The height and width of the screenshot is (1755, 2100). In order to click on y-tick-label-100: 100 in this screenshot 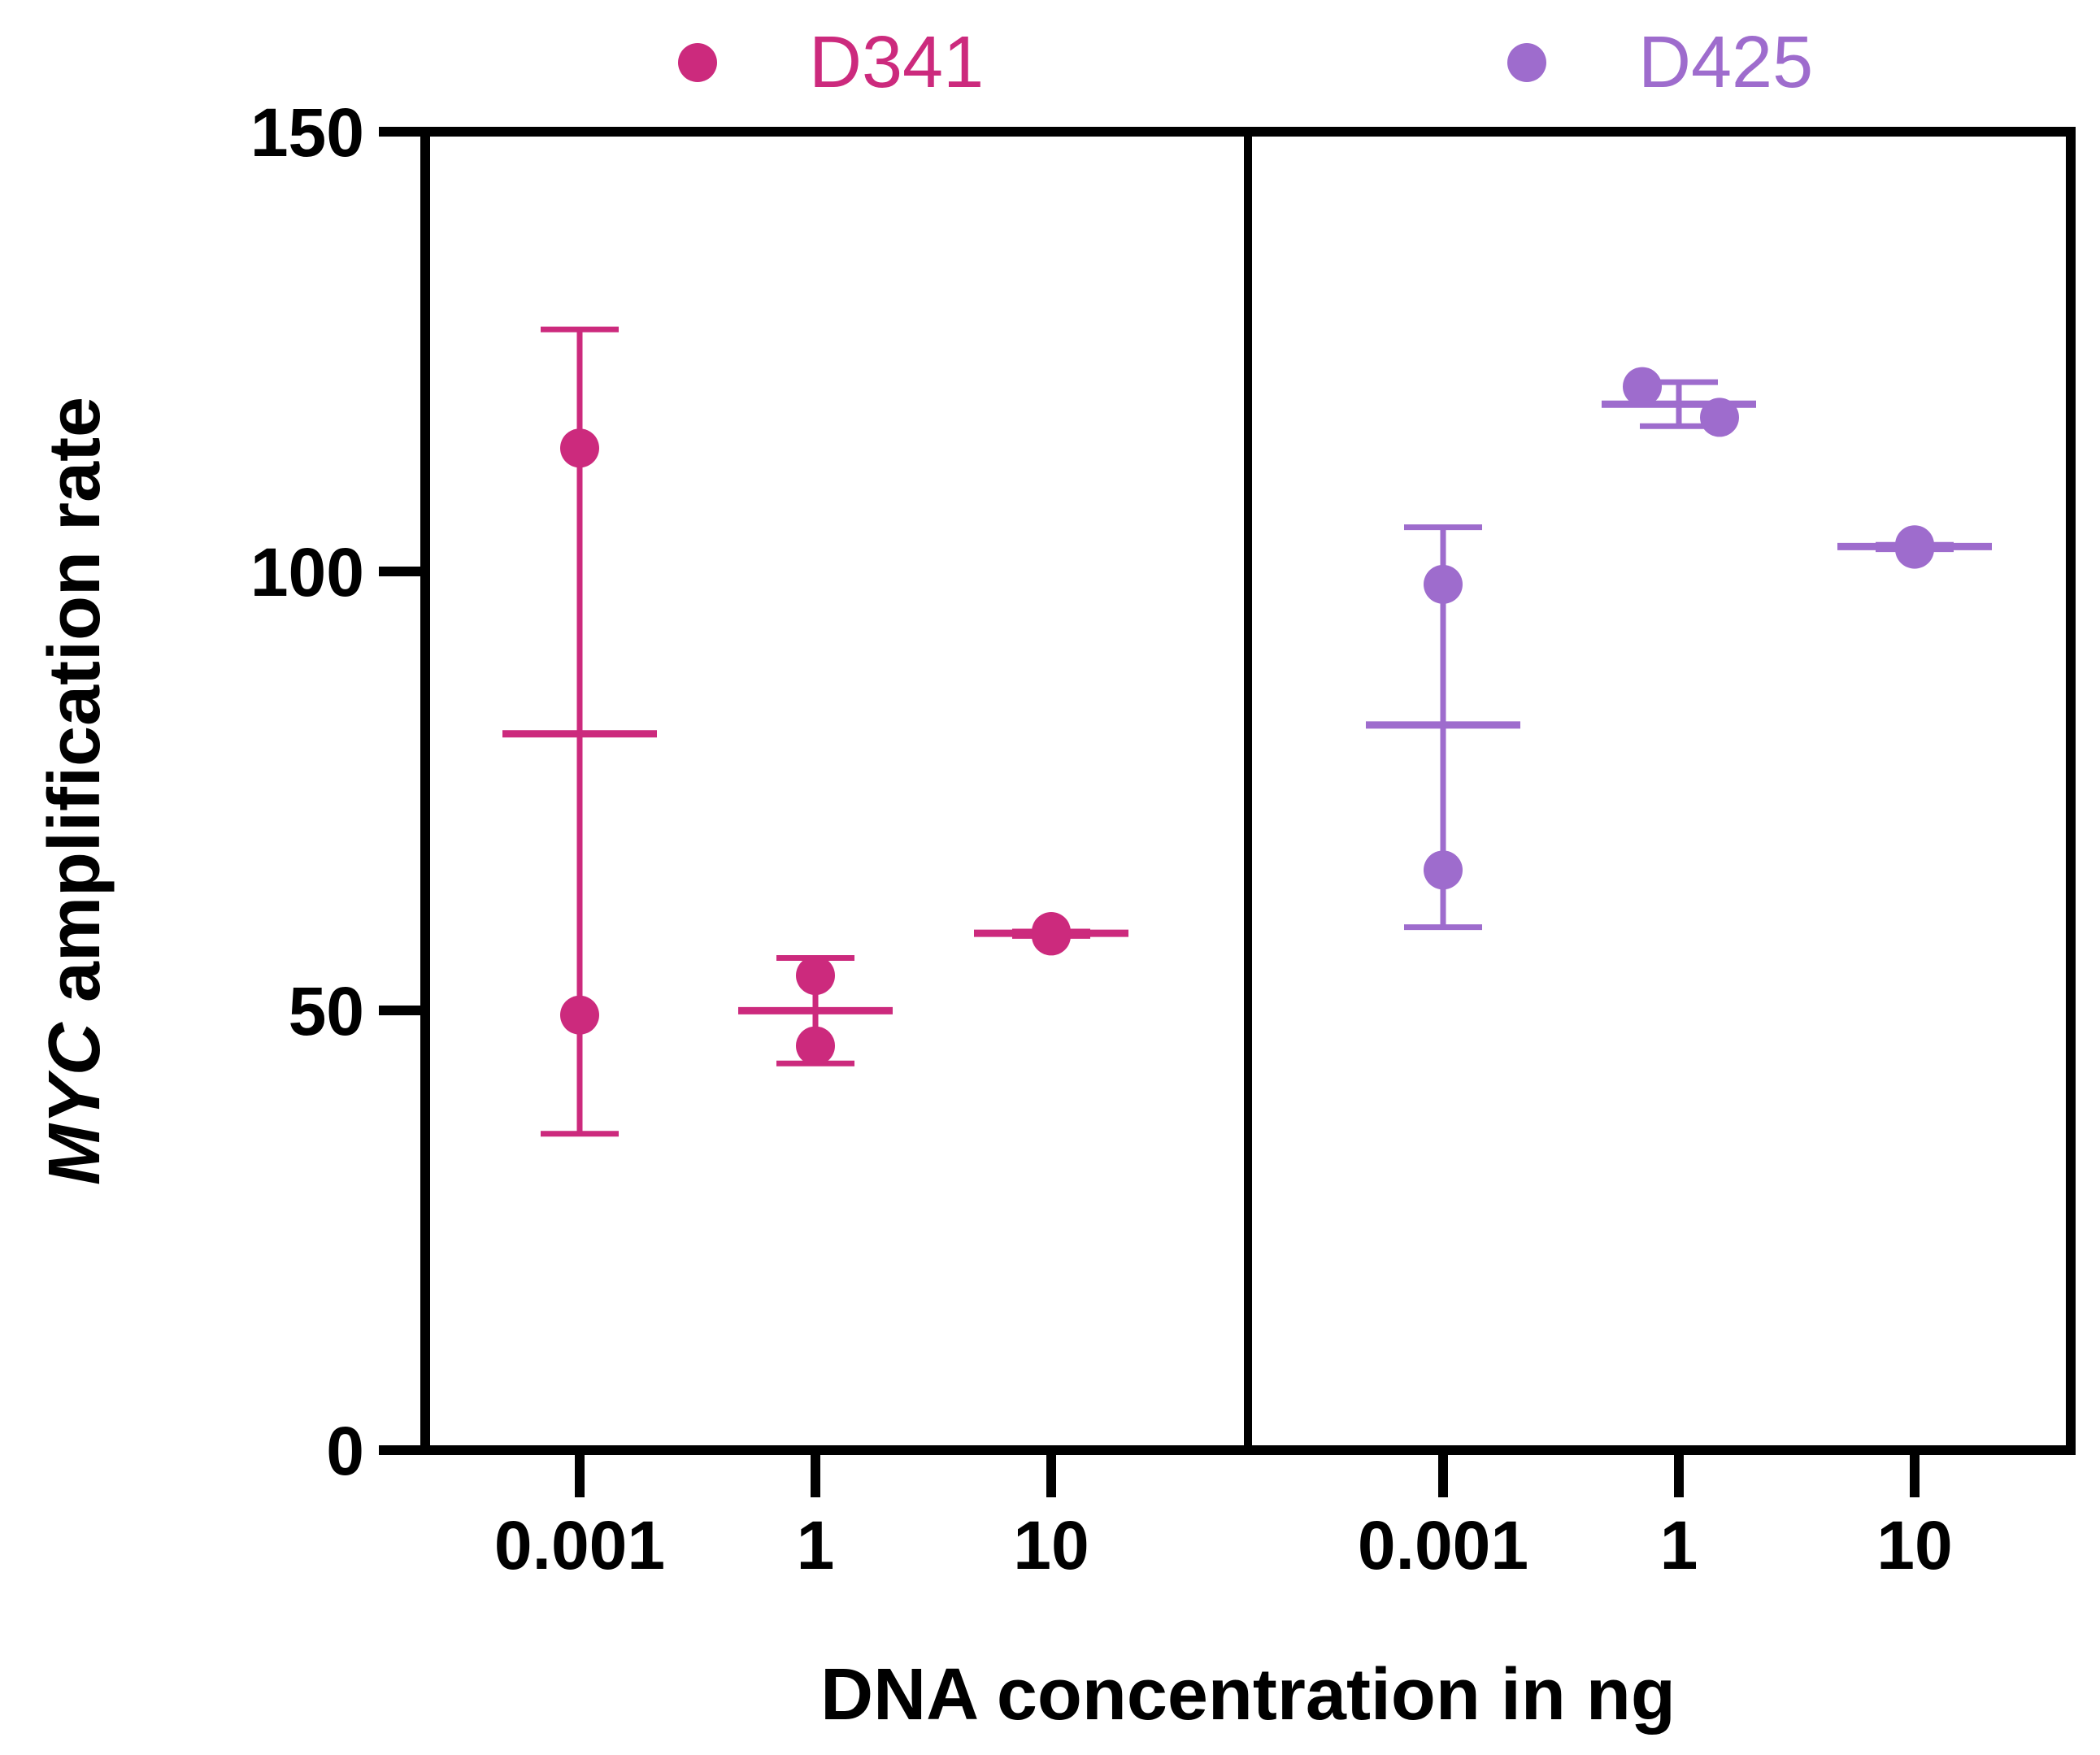, I will do `click(307, 572)`.